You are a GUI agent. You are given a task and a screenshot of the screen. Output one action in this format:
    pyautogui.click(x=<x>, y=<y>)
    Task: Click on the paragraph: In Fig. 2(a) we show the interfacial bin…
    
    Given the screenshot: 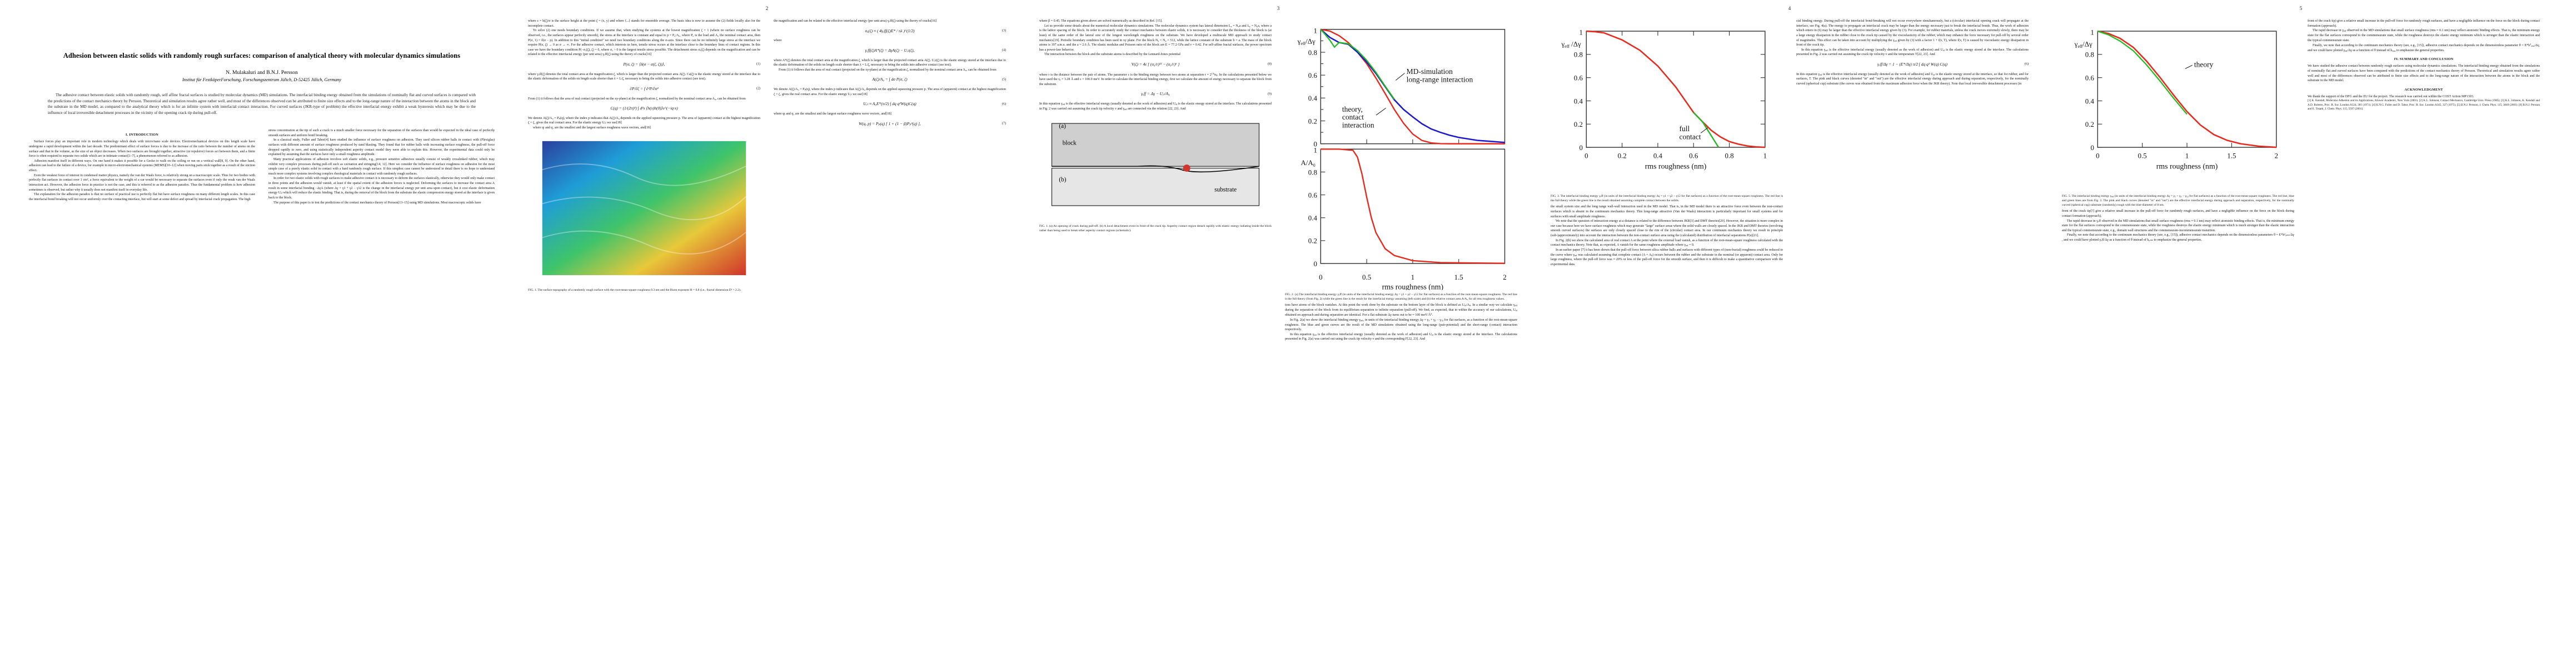 What is the action you would take?
    pyautogui.click(x=1401, y=325)
    